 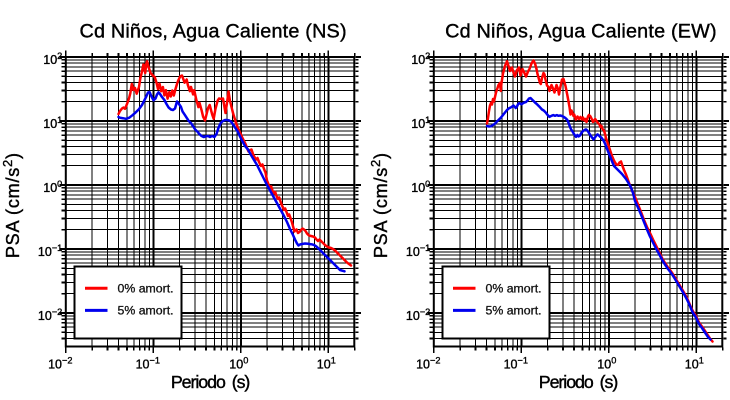 What do you see at coordinates (420, 123) in the screenshot?
I see `svg-text: 101` at bounding box center [420, 123].